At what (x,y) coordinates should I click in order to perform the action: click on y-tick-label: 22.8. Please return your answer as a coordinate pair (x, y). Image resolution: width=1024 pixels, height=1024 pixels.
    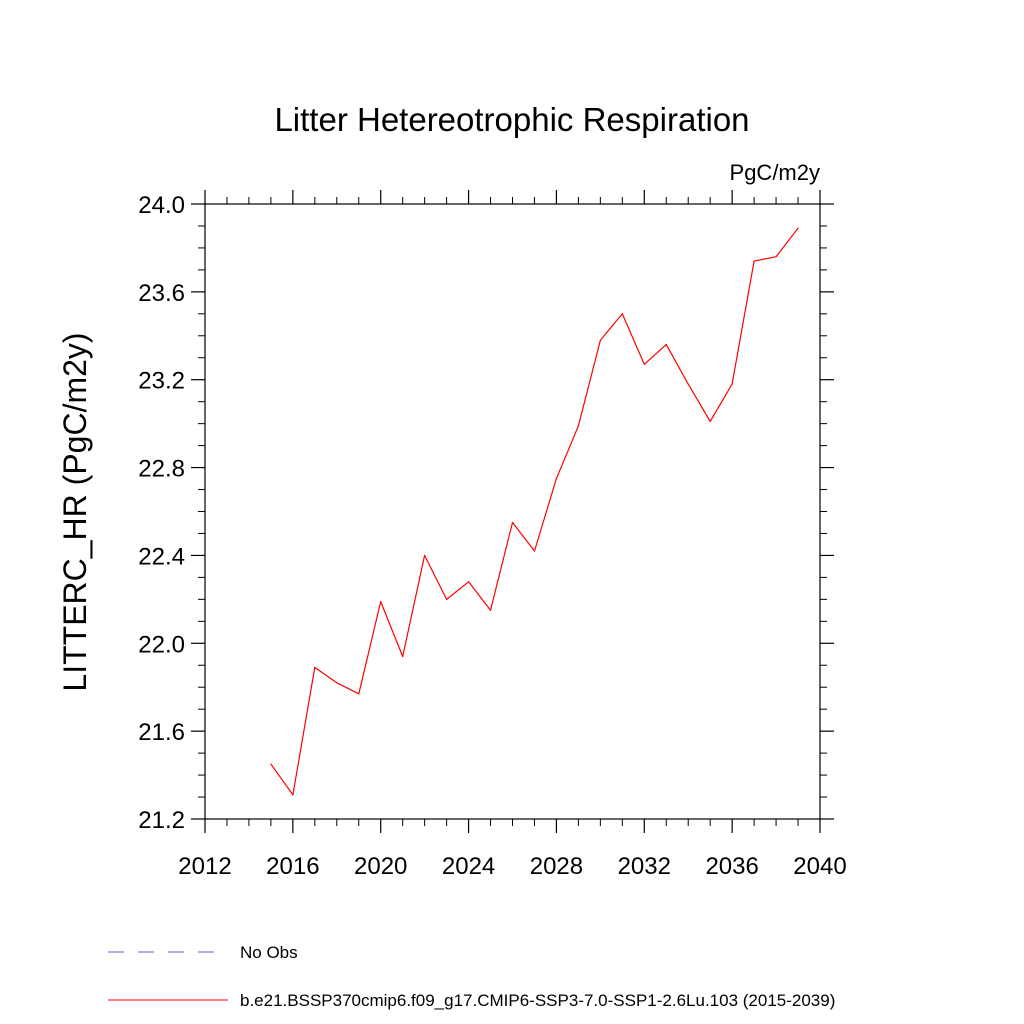
    Looking at the image, I should click on (161, 469).